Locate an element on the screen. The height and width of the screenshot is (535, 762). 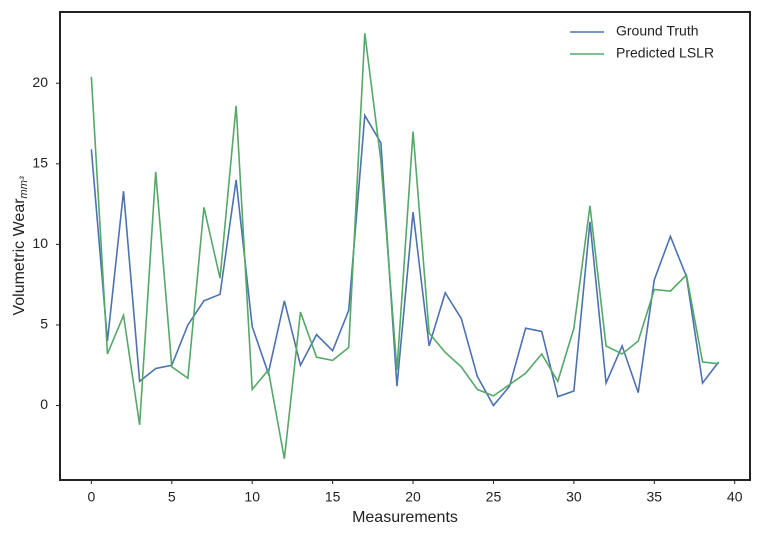
x-tick-label: 30 is located at coordinates (574, 497).